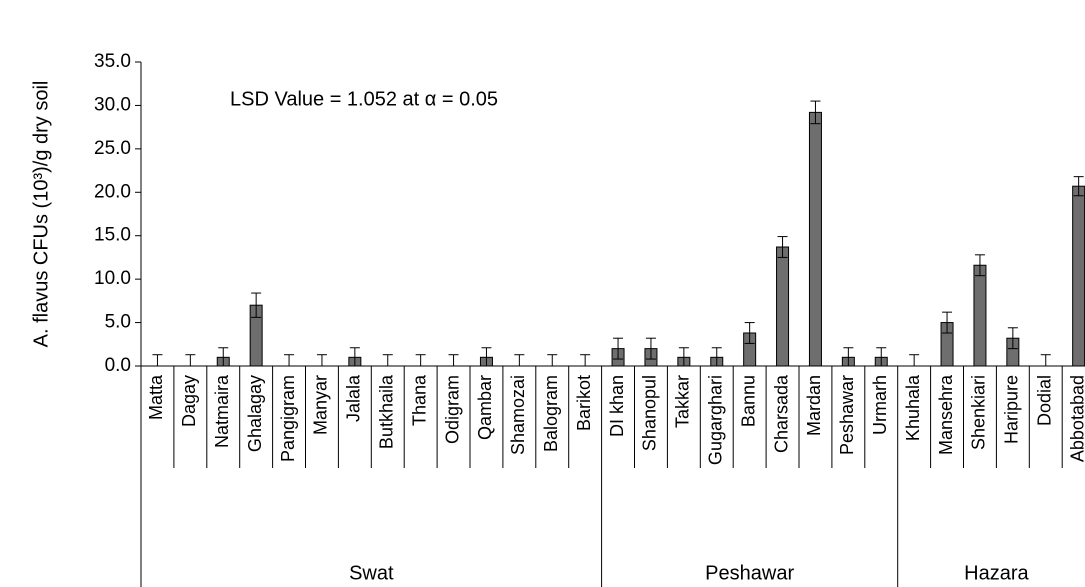  I want to click on x-tick-label: Jalala, so click(354, 398).